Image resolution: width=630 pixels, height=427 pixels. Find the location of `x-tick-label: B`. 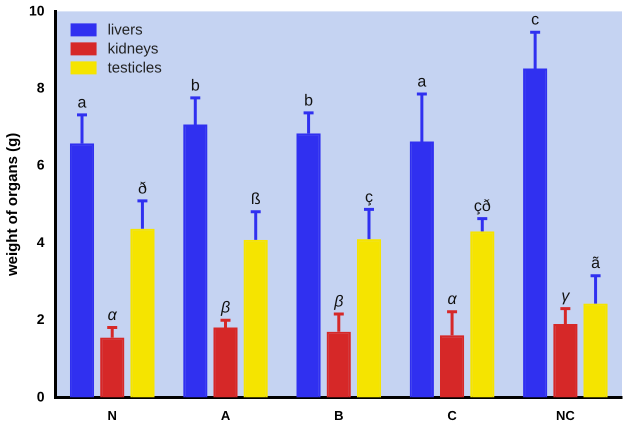

x-tick-label: B is located at coordinates (339, 415).